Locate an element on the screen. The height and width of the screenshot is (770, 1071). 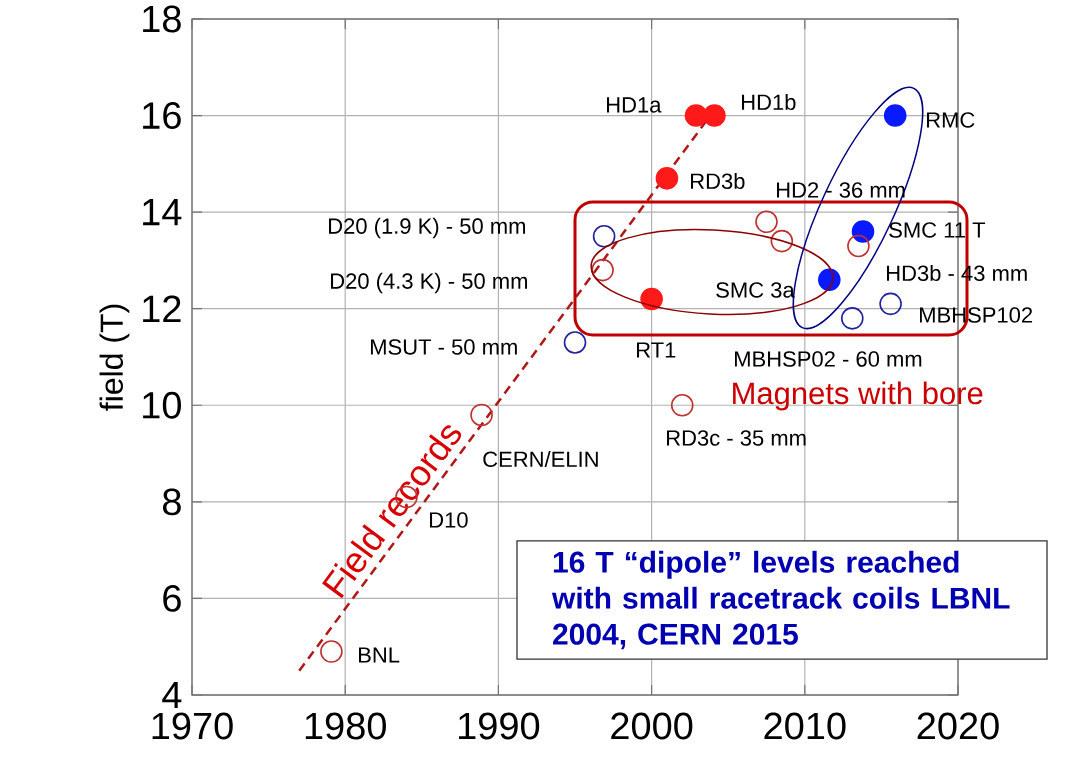
y-tick-label: 12 is located at coordinates (162, 308).